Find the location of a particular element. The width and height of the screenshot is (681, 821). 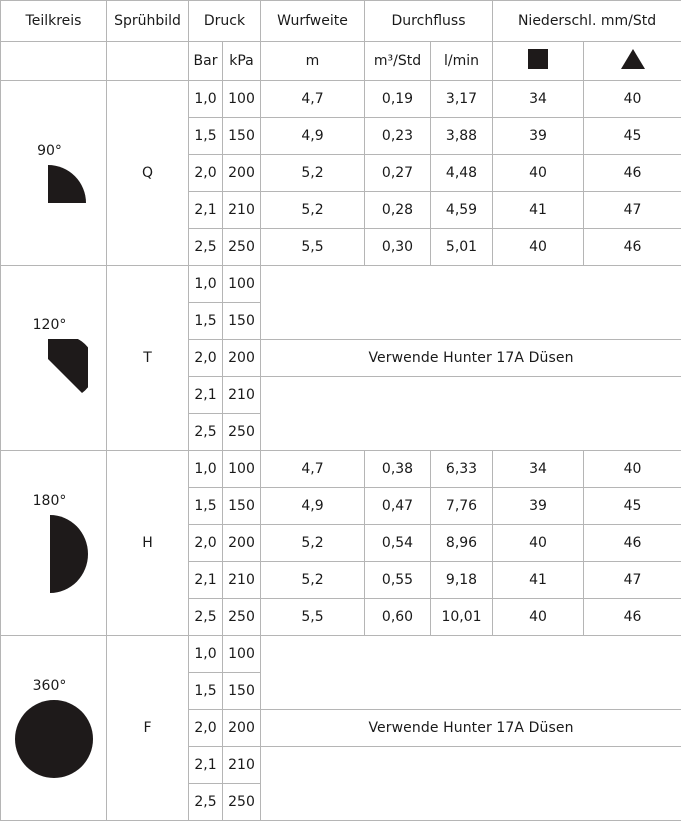

square-icon is located at coordinates (538, 61).